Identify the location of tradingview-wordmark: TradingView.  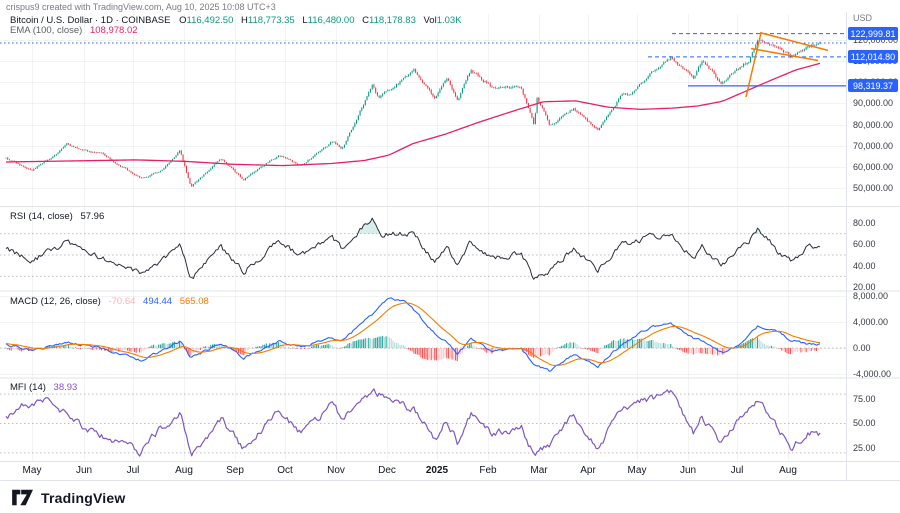
(83, 497).